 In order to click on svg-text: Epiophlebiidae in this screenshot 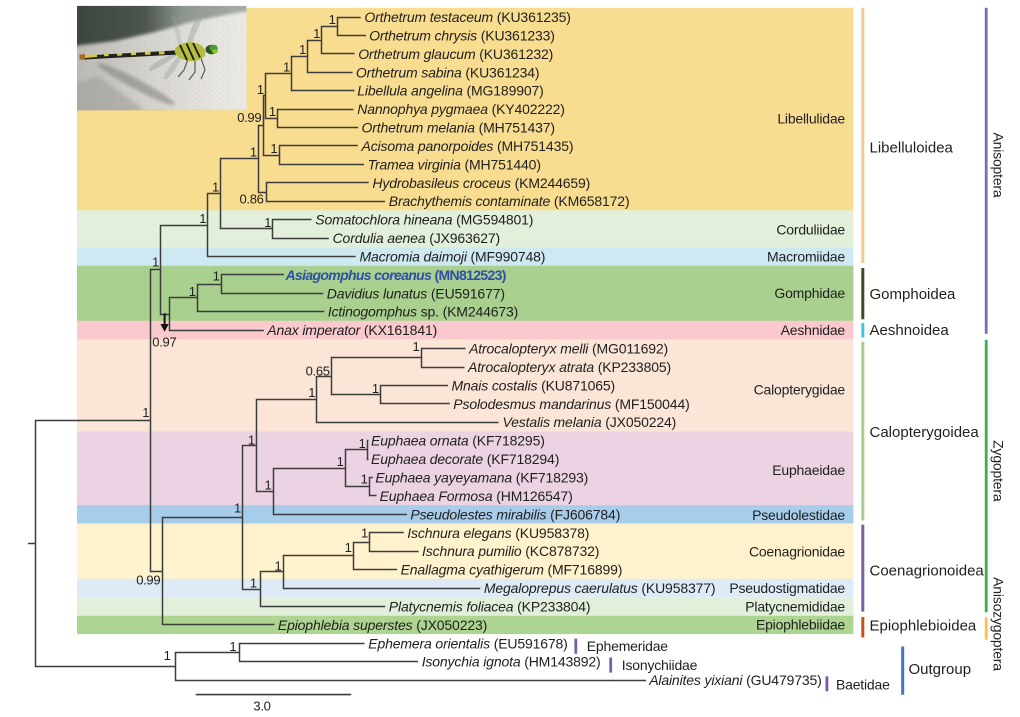, I will do `click(800, 625)`.